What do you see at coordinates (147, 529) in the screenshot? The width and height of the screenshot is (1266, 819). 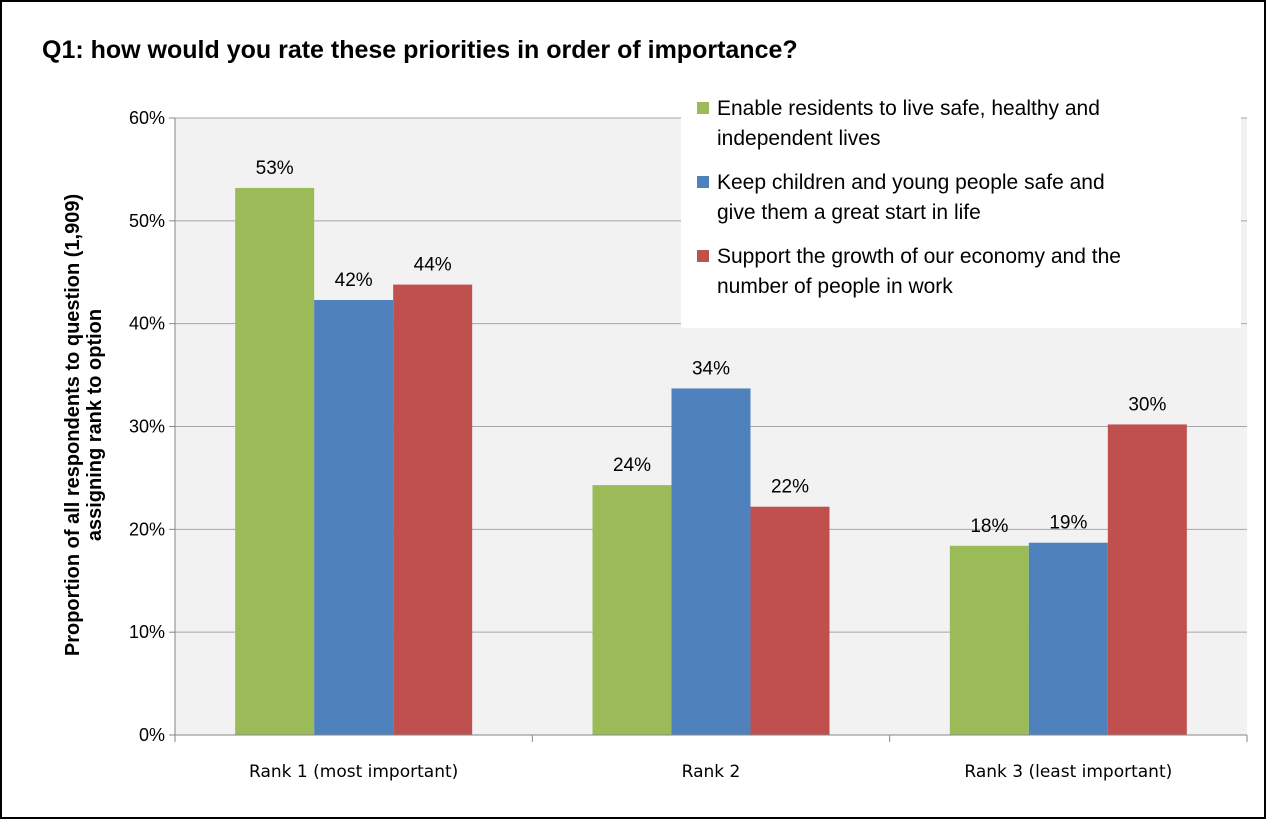 I see `y-tick-label: 20%` at bounding box center [147, 529].